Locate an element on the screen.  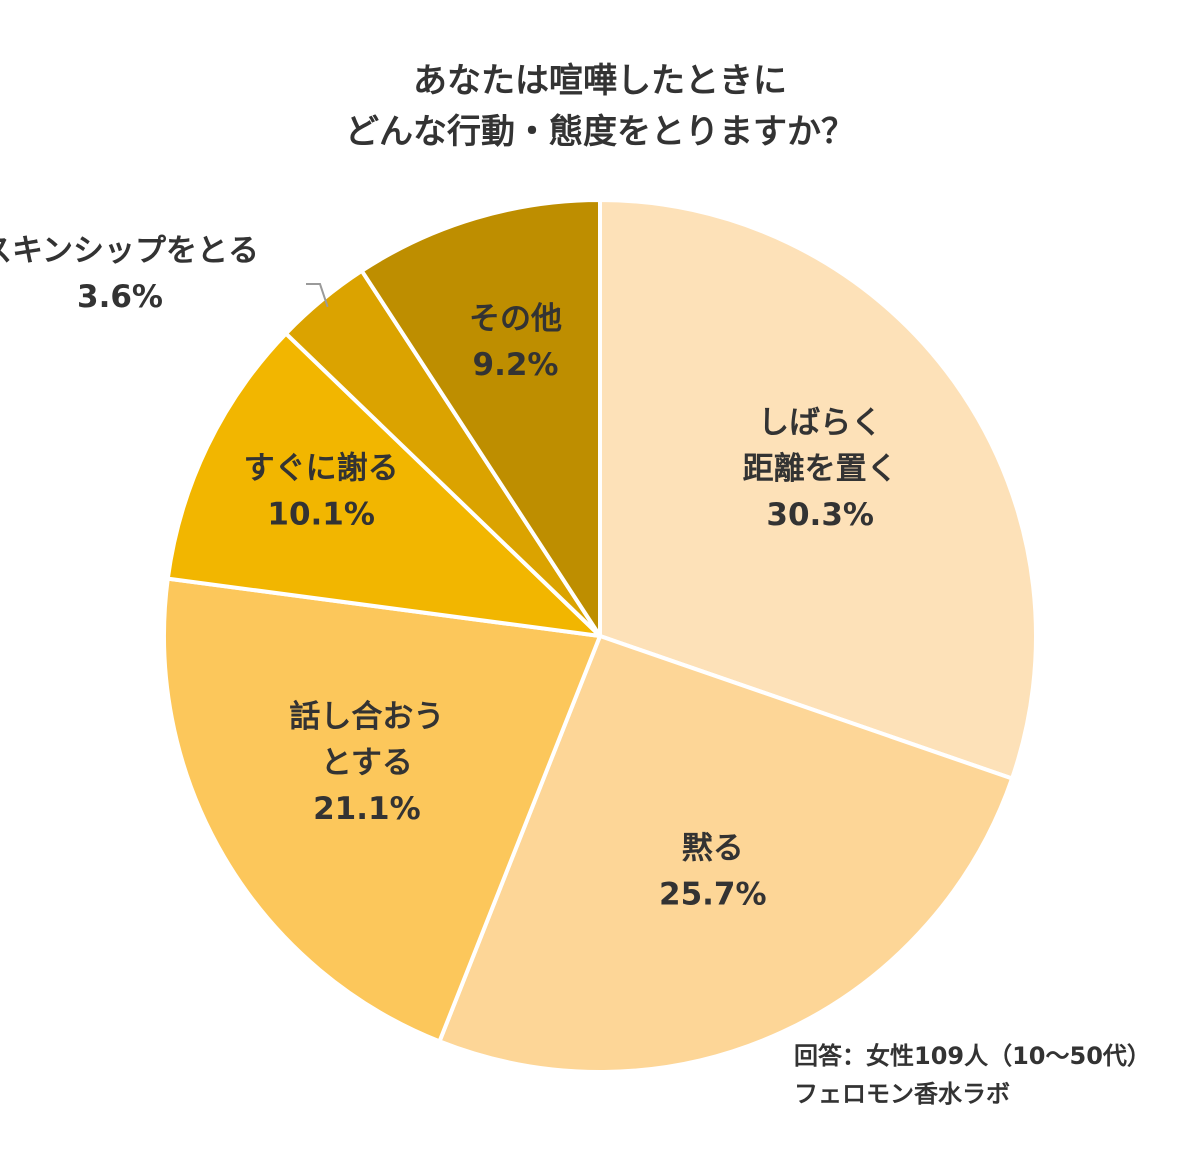
slice-label-4-line-1: すぐに謝る is located at coordinates (321, 469).